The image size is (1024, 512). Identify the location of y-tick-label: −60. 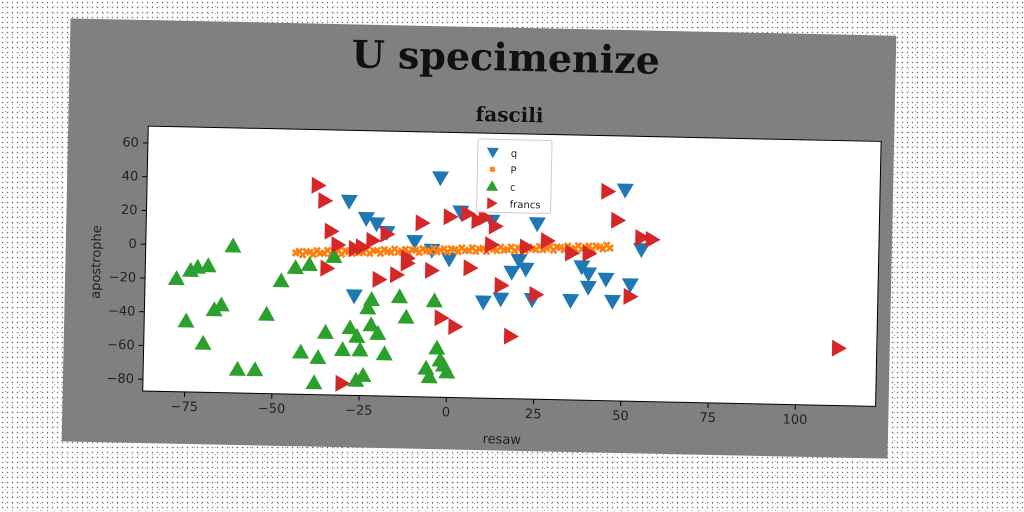
(121, 346).